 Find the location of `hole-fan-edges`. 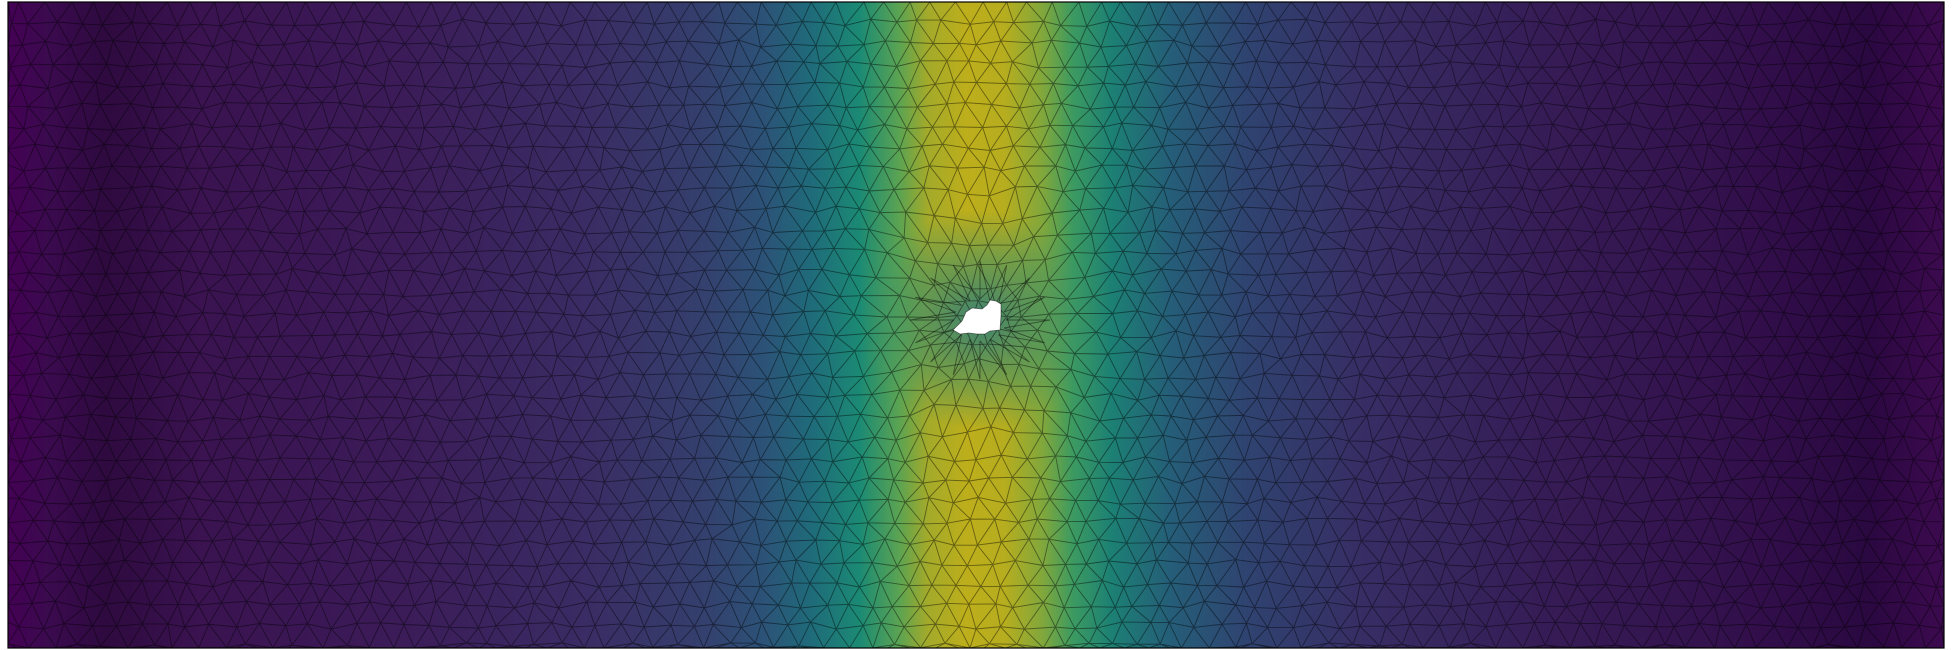

hole-fan-edges is located at coordinates (980, 320).